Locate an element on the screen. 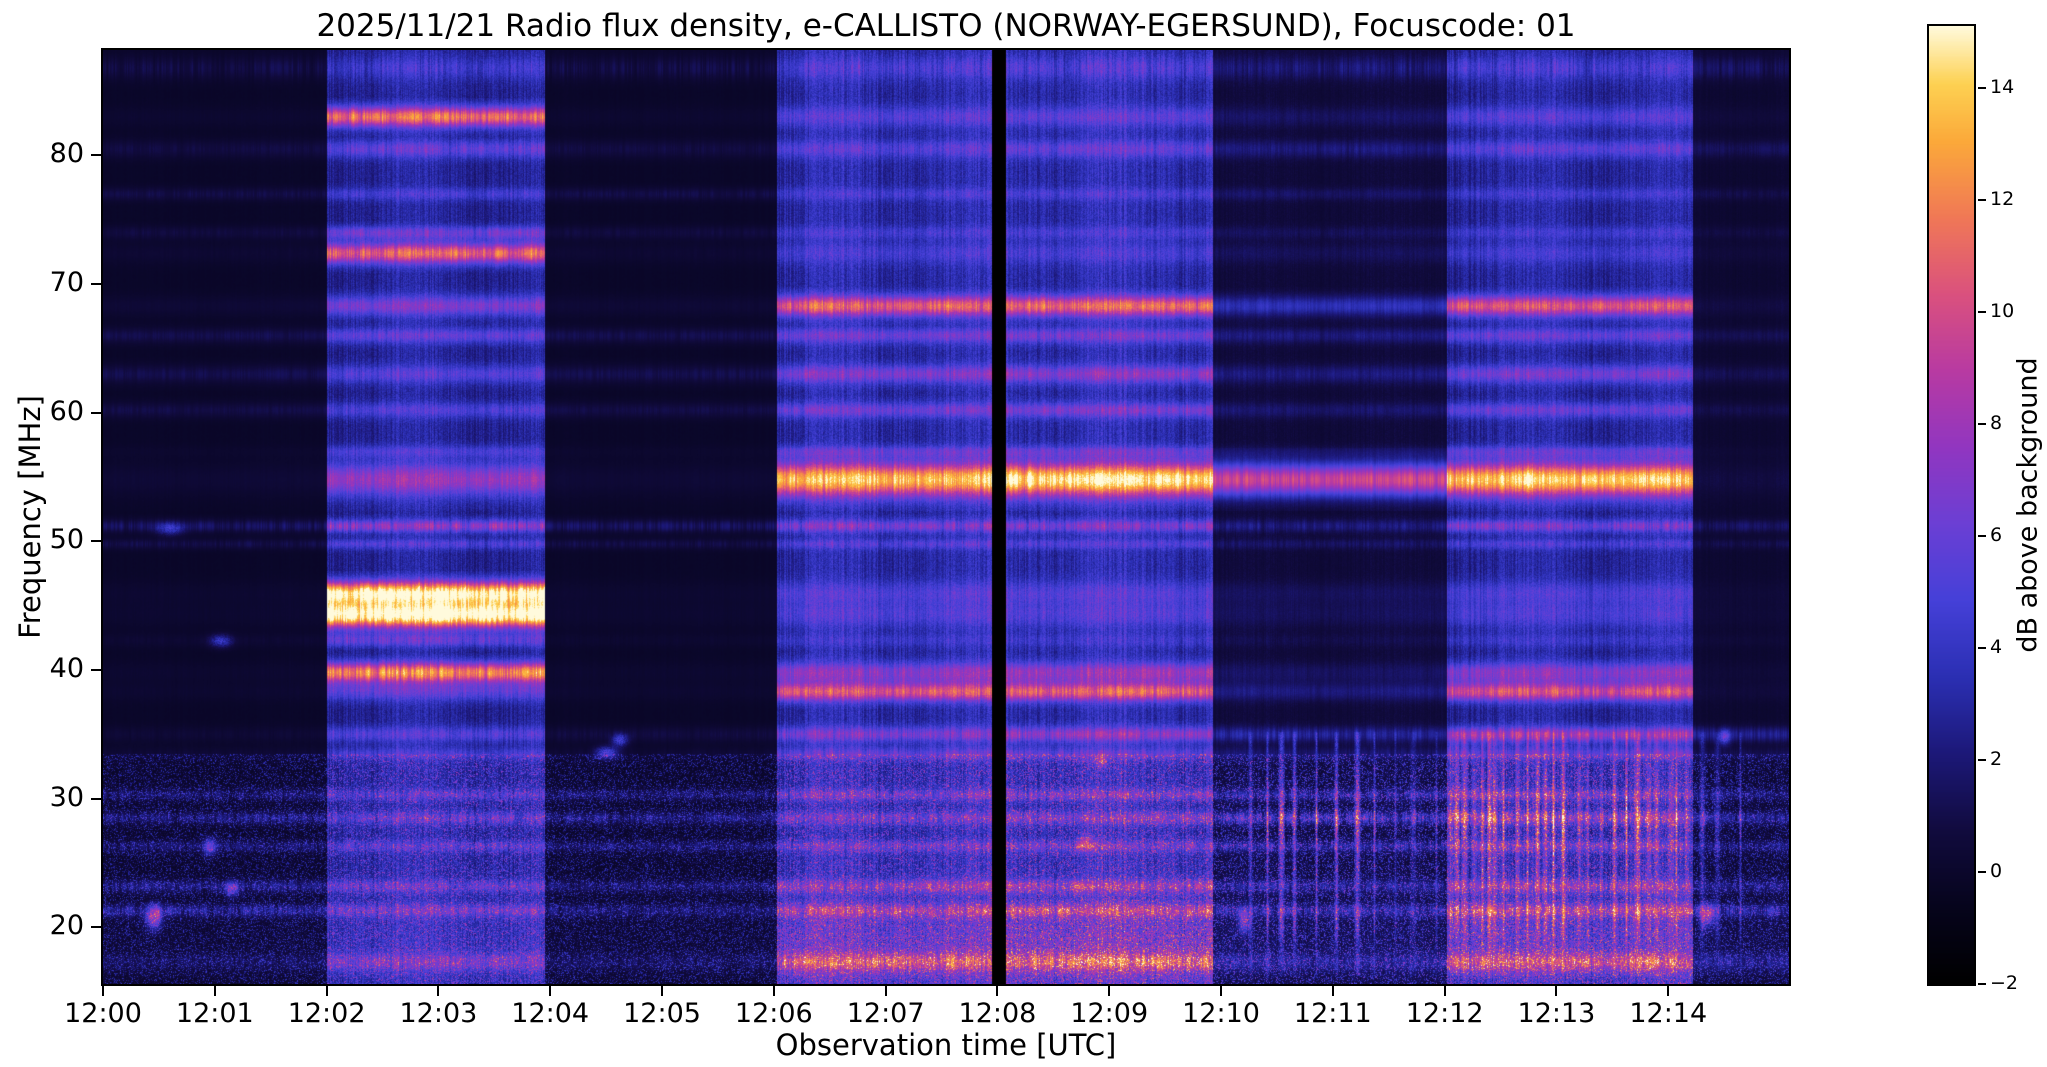  x-tick-label: 12:06 is located at coordinates (773, 1013).